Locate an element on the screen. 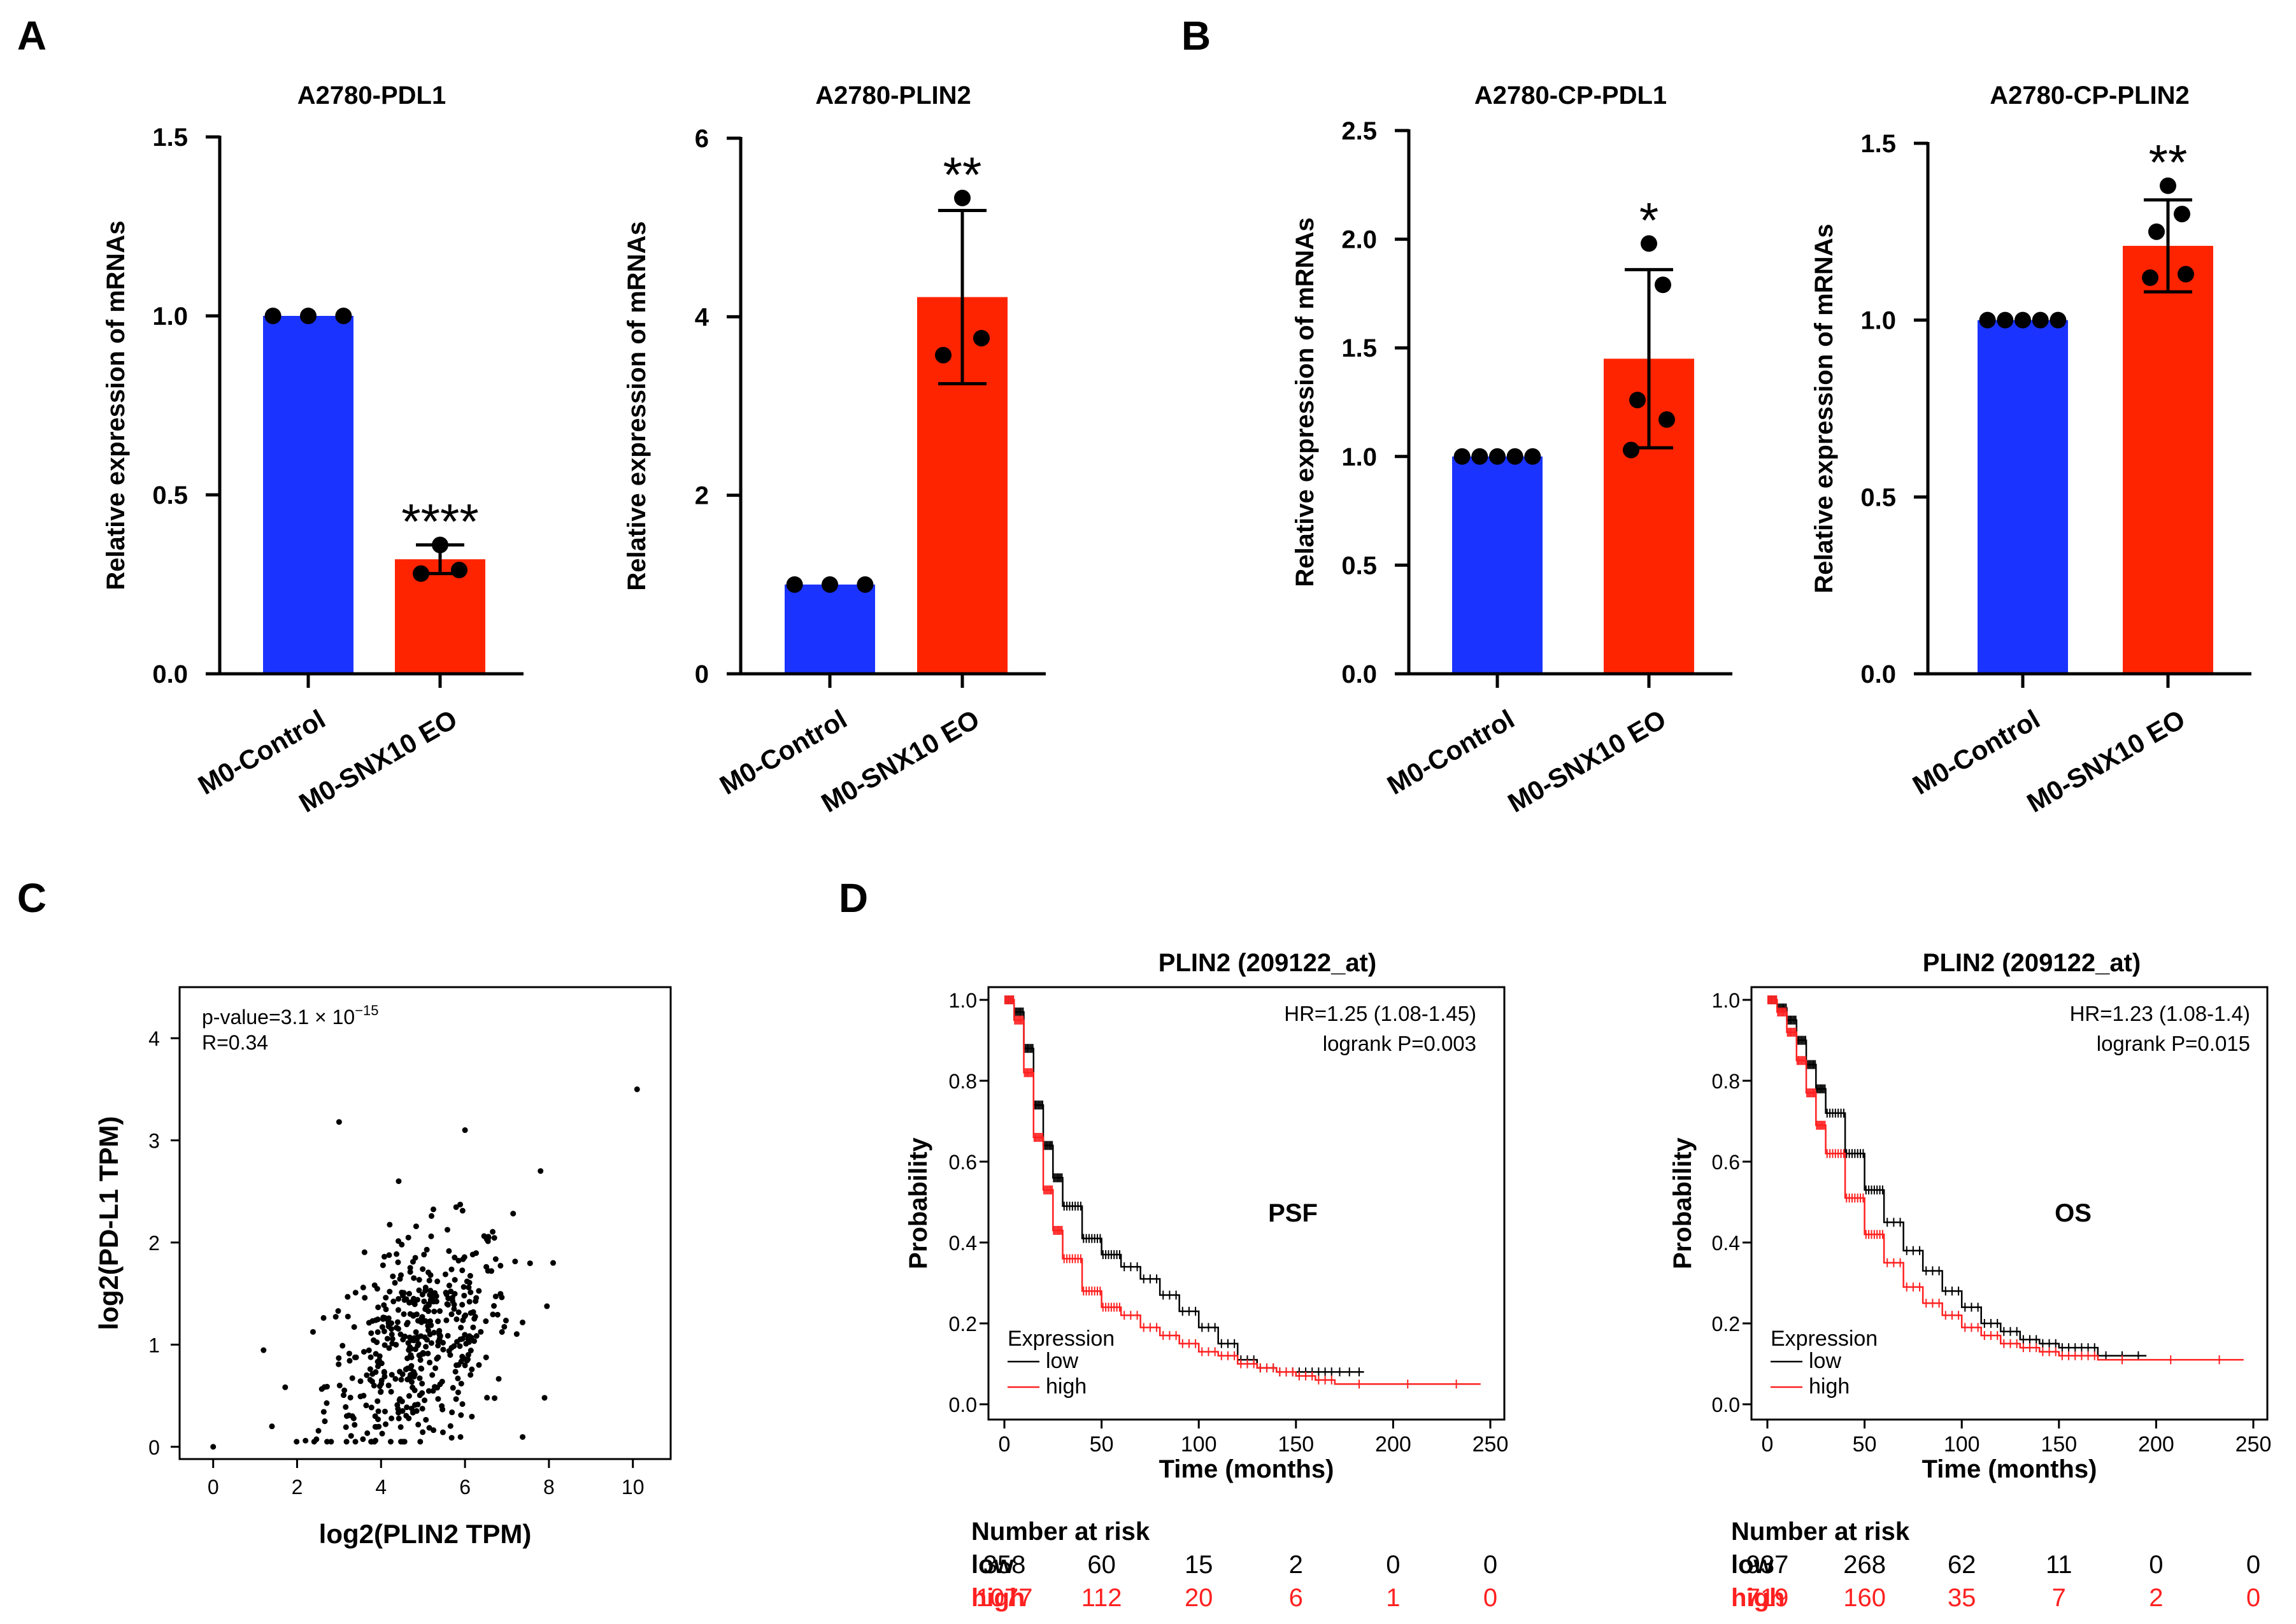 This screenshot has height=1624, width=2296. y-tick-label: 0.5 is located at coordinates (1878, 497).